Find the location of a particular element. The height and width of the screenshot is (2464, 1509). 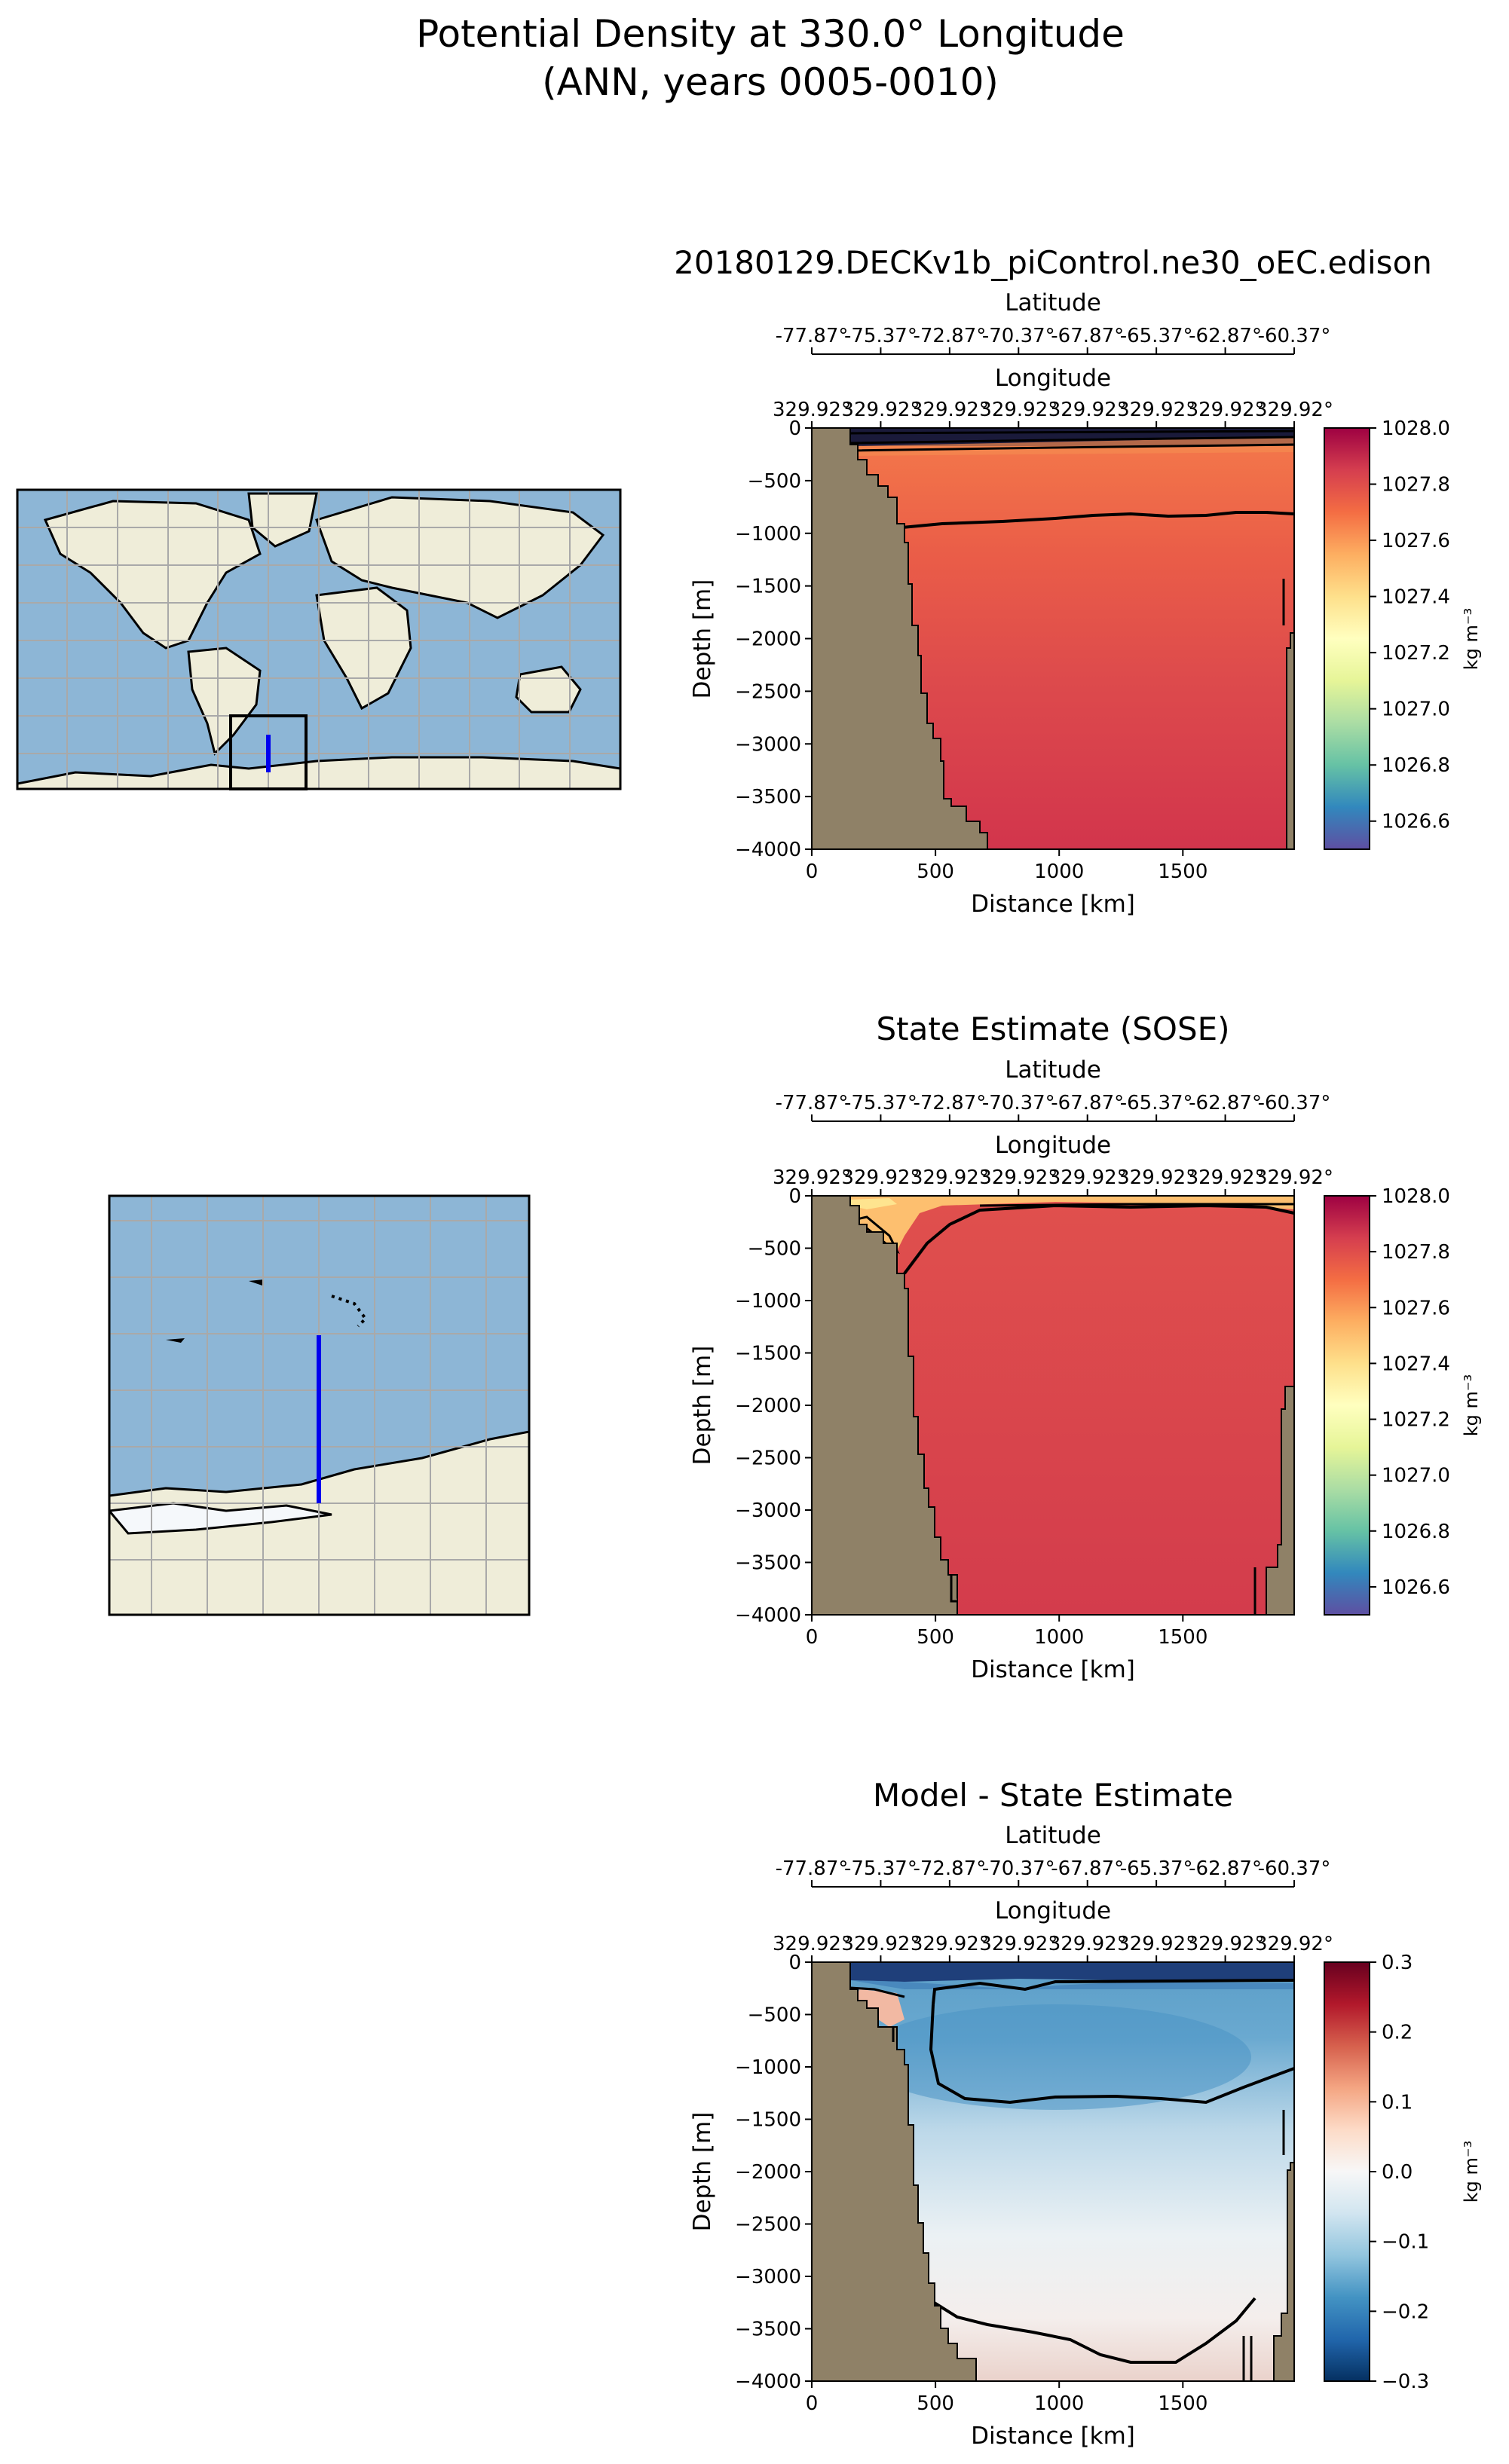

x-tick-label: 1000 is located at coordinates (1059, 2403).